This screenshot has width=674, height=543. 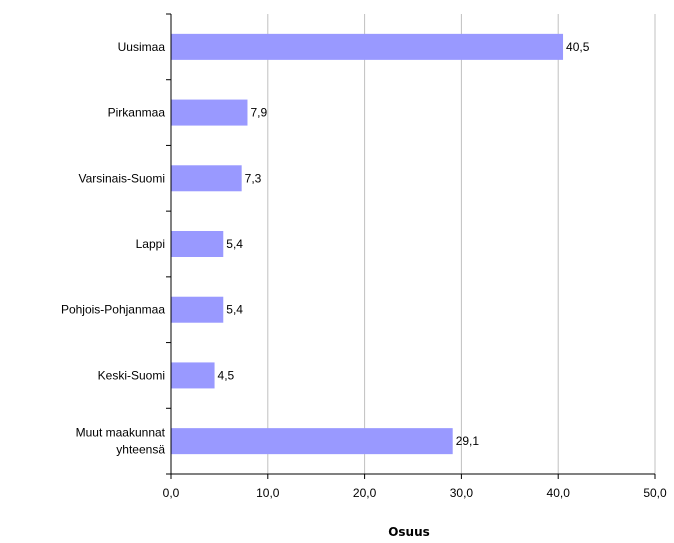 I want to click on category-label-1: Pirkanmaa, so click(x=137, y=113).